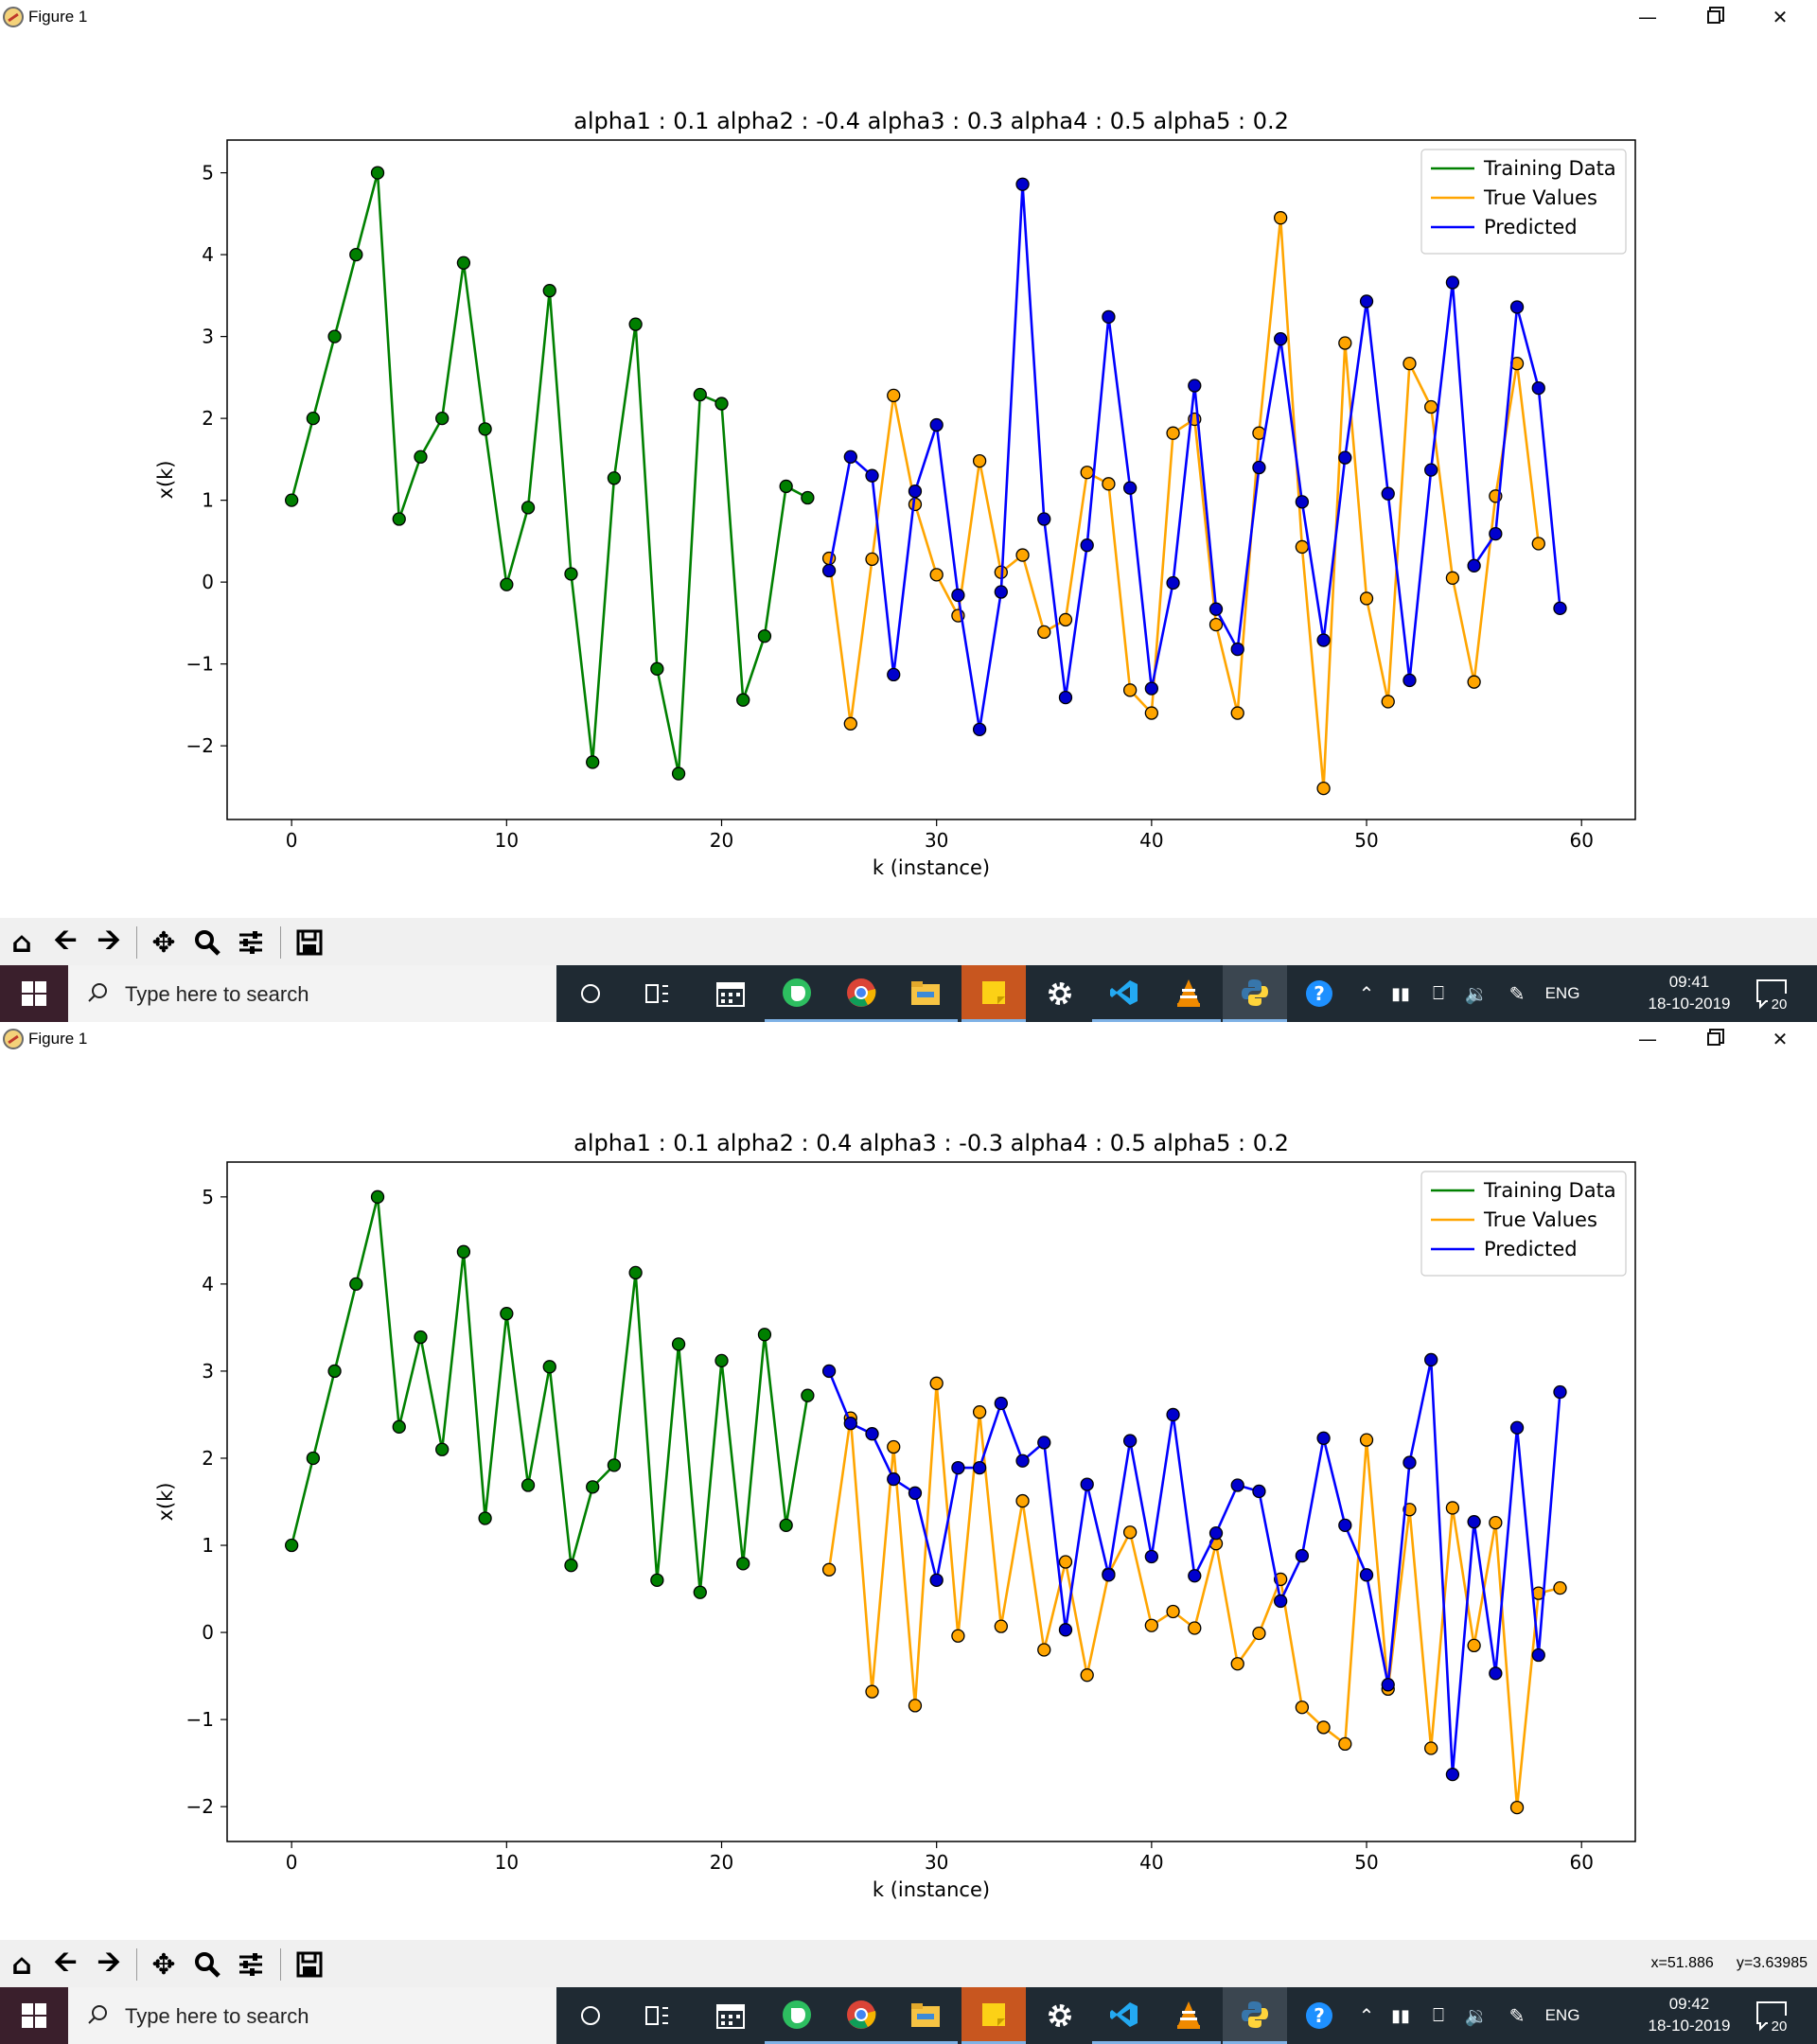  I want to click on legend-label: Predicted, so click(1531, 227).